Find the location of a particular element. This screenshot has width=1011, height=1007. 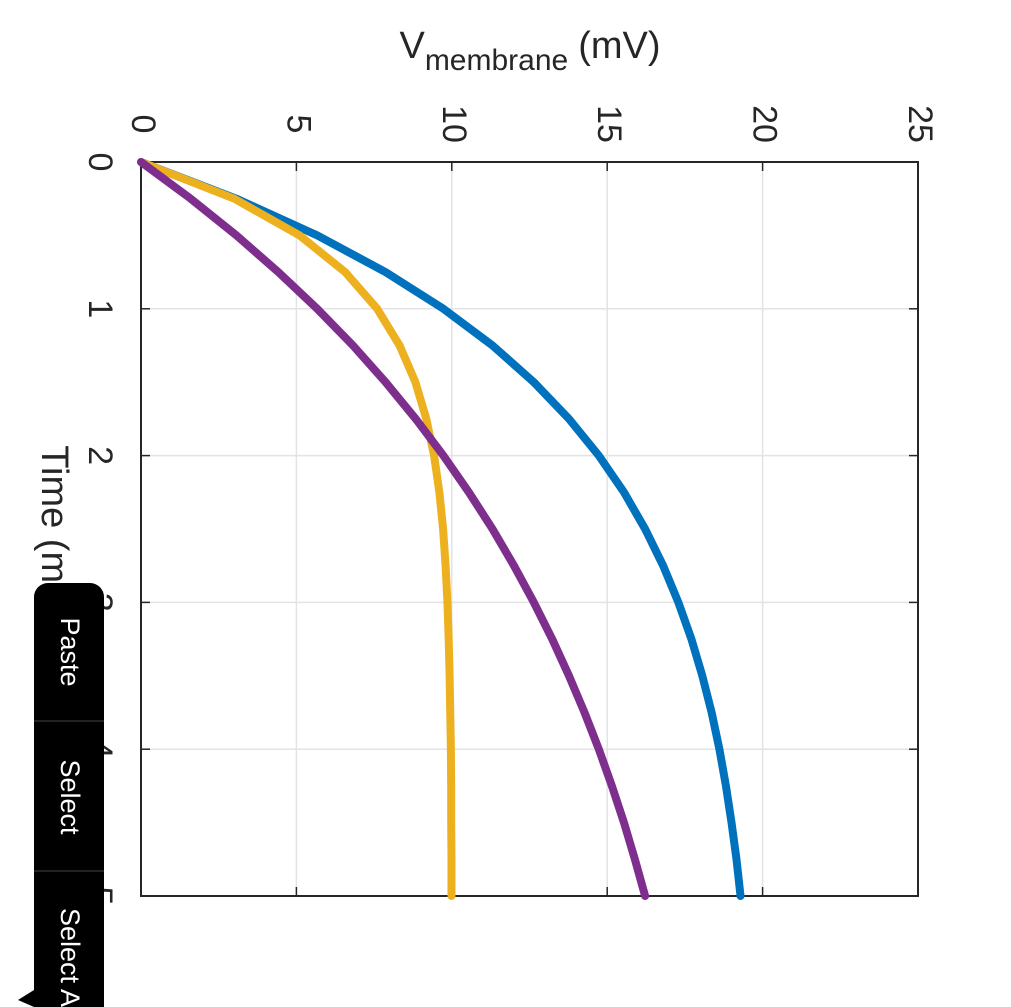

label-main: V is located at coordinates (412, 46).